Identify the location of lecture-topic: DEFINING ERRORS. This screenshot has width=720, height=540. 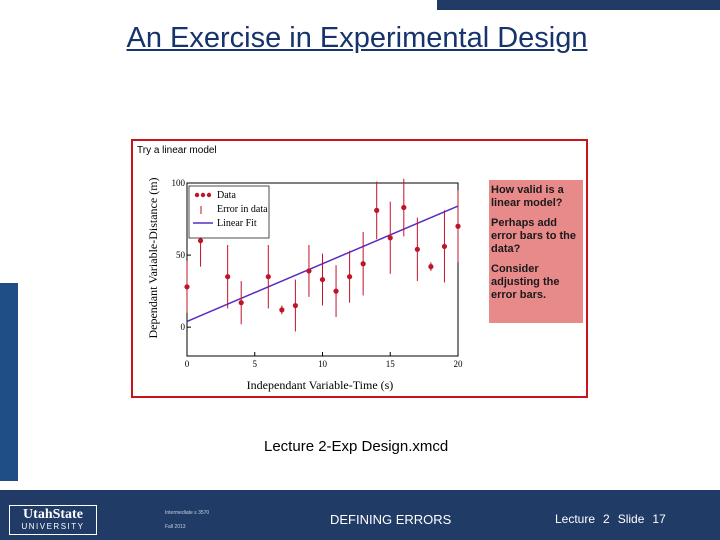
(391, 519).